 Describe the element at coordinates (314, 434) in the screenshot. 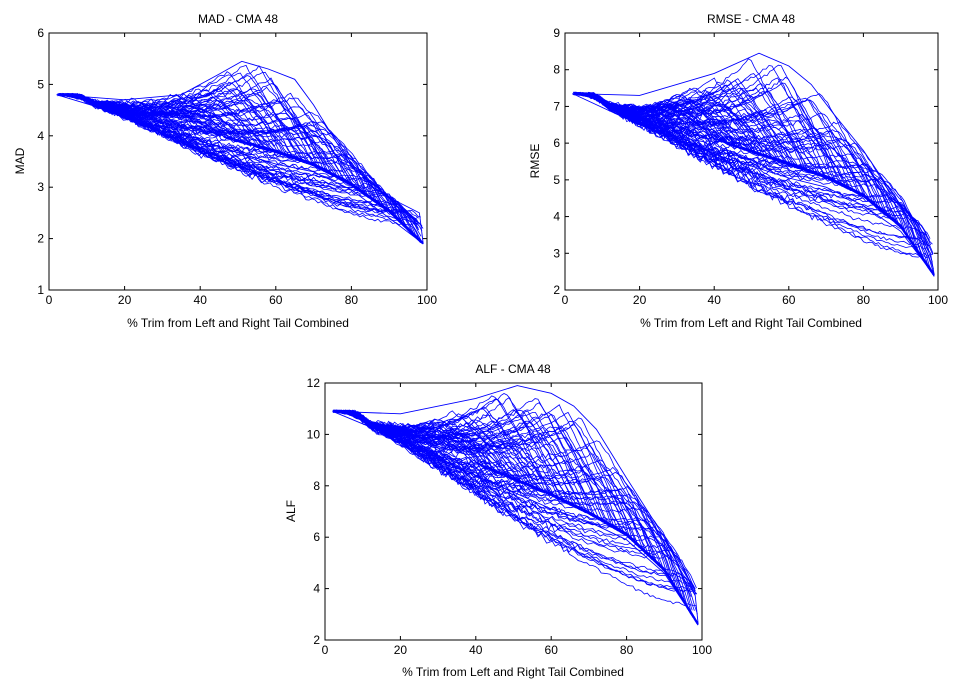

I see `y-tick-label: 10` at that location.